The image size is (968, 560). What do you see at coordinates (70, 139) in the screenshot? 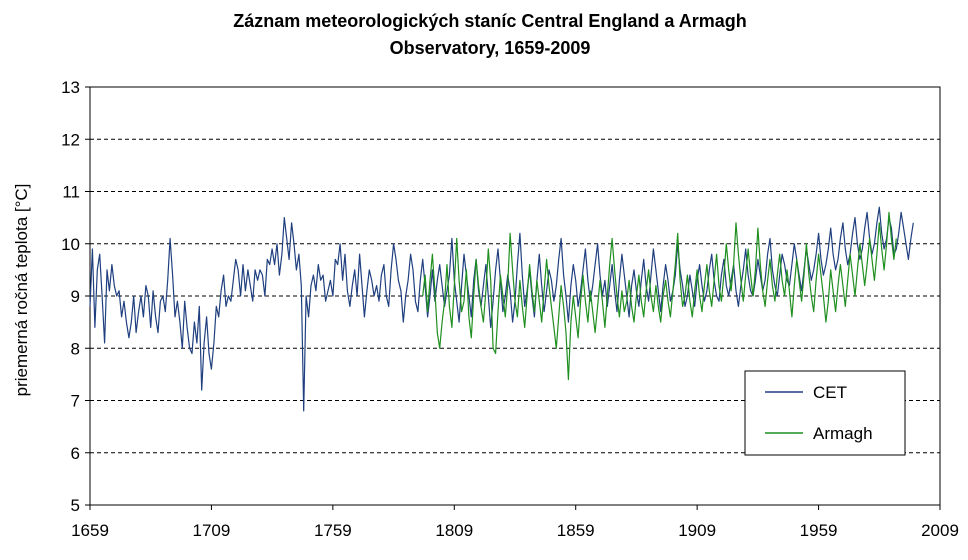
I see `y-tick-label: 12` at bounding box center [70, 139].